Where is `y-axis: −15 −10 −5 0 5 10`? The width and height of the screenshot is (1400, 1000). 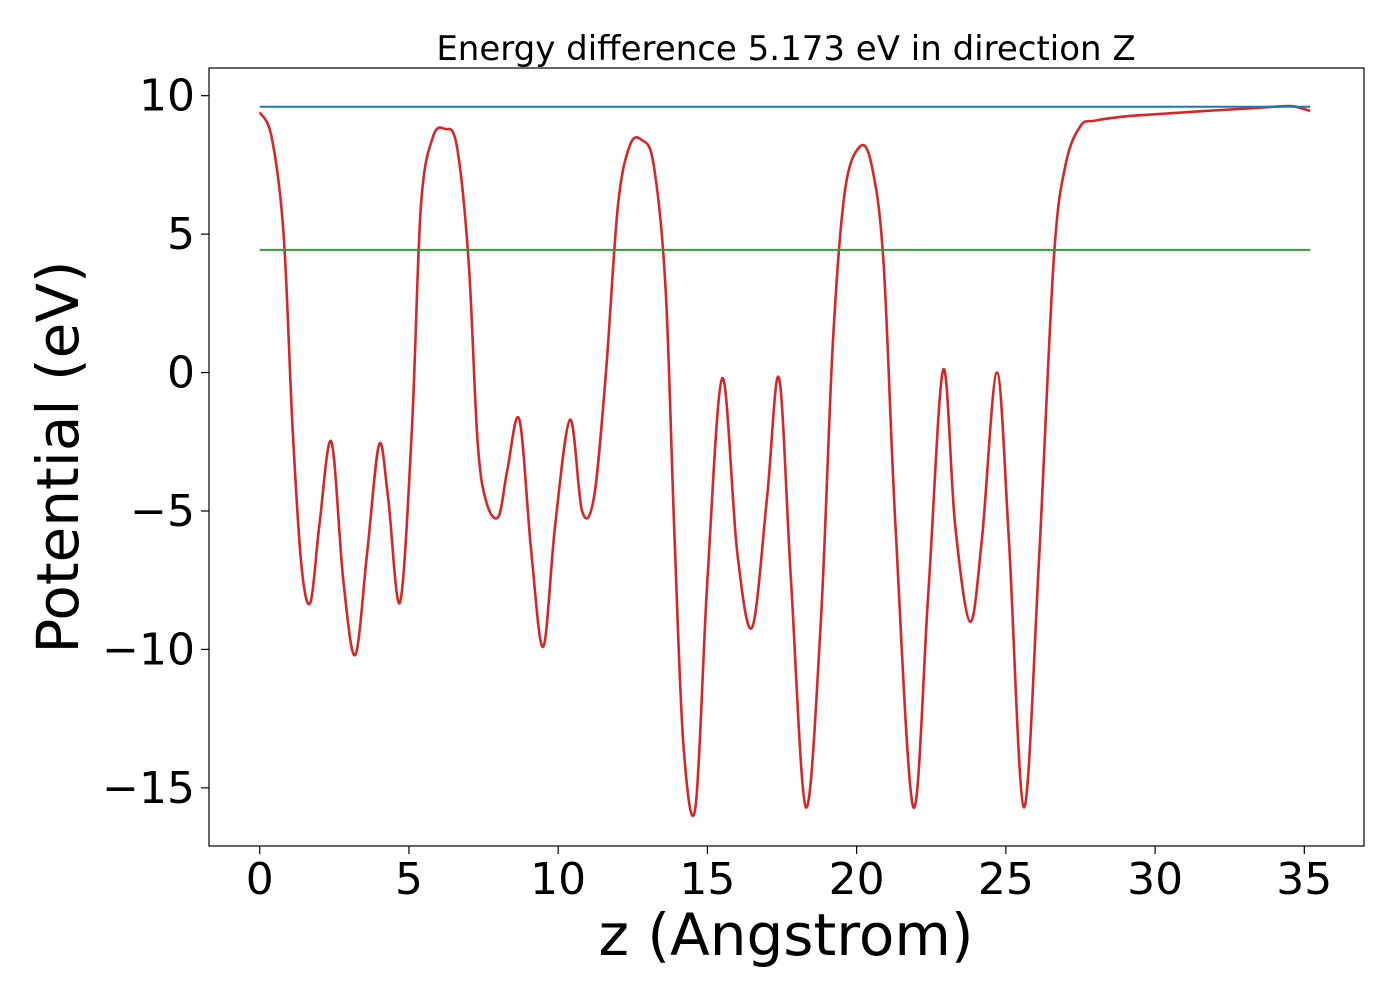 y-axis: −15 −10 −5 0 5 10 is located at coordinates (155, 442).